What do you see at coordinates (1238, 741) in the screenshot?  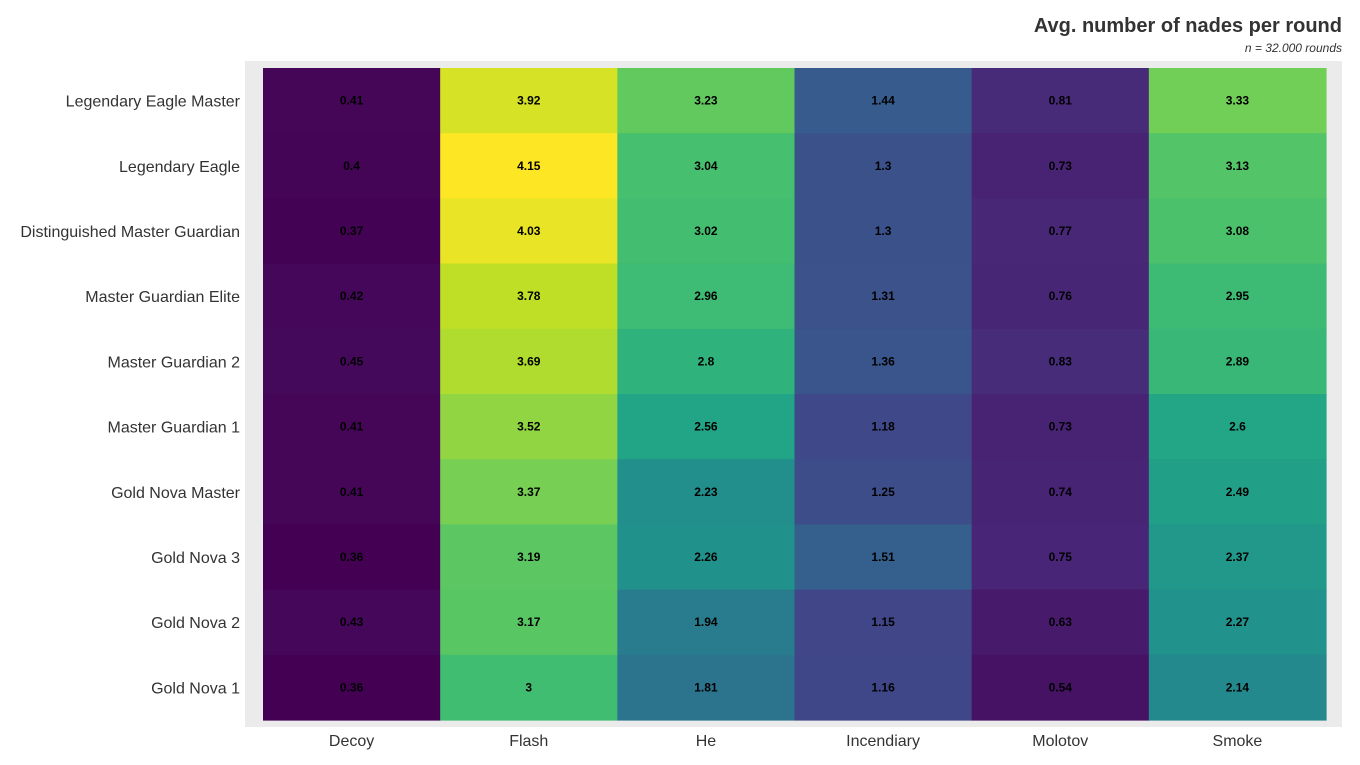 I see `x-tick-label: Smoke` at bounding box center [1238, 741].